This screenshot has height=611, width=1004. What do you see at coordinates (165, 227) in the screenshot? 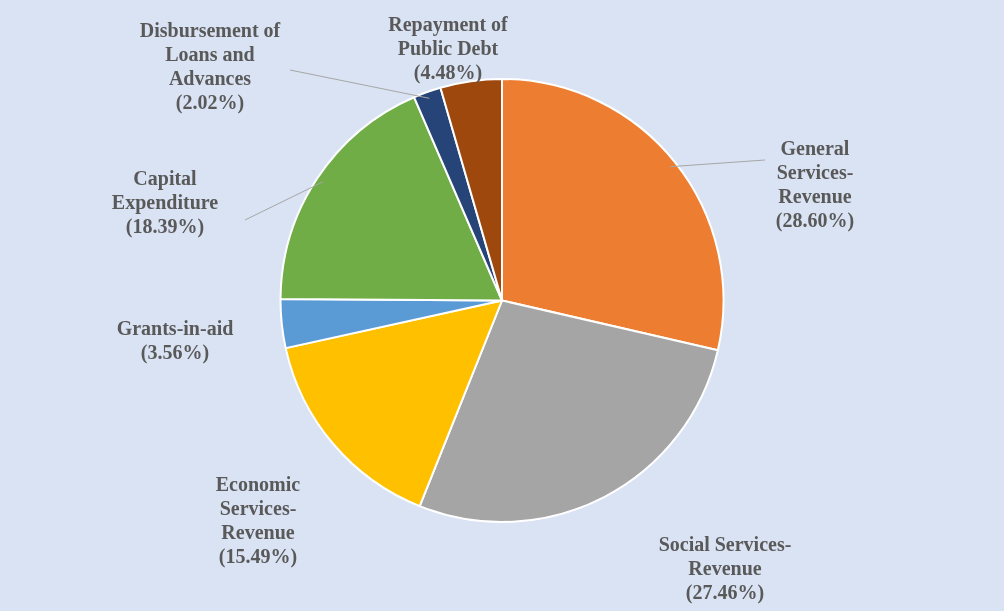
I see `data-label: (18.39%)` at bounding box center [165, 227].